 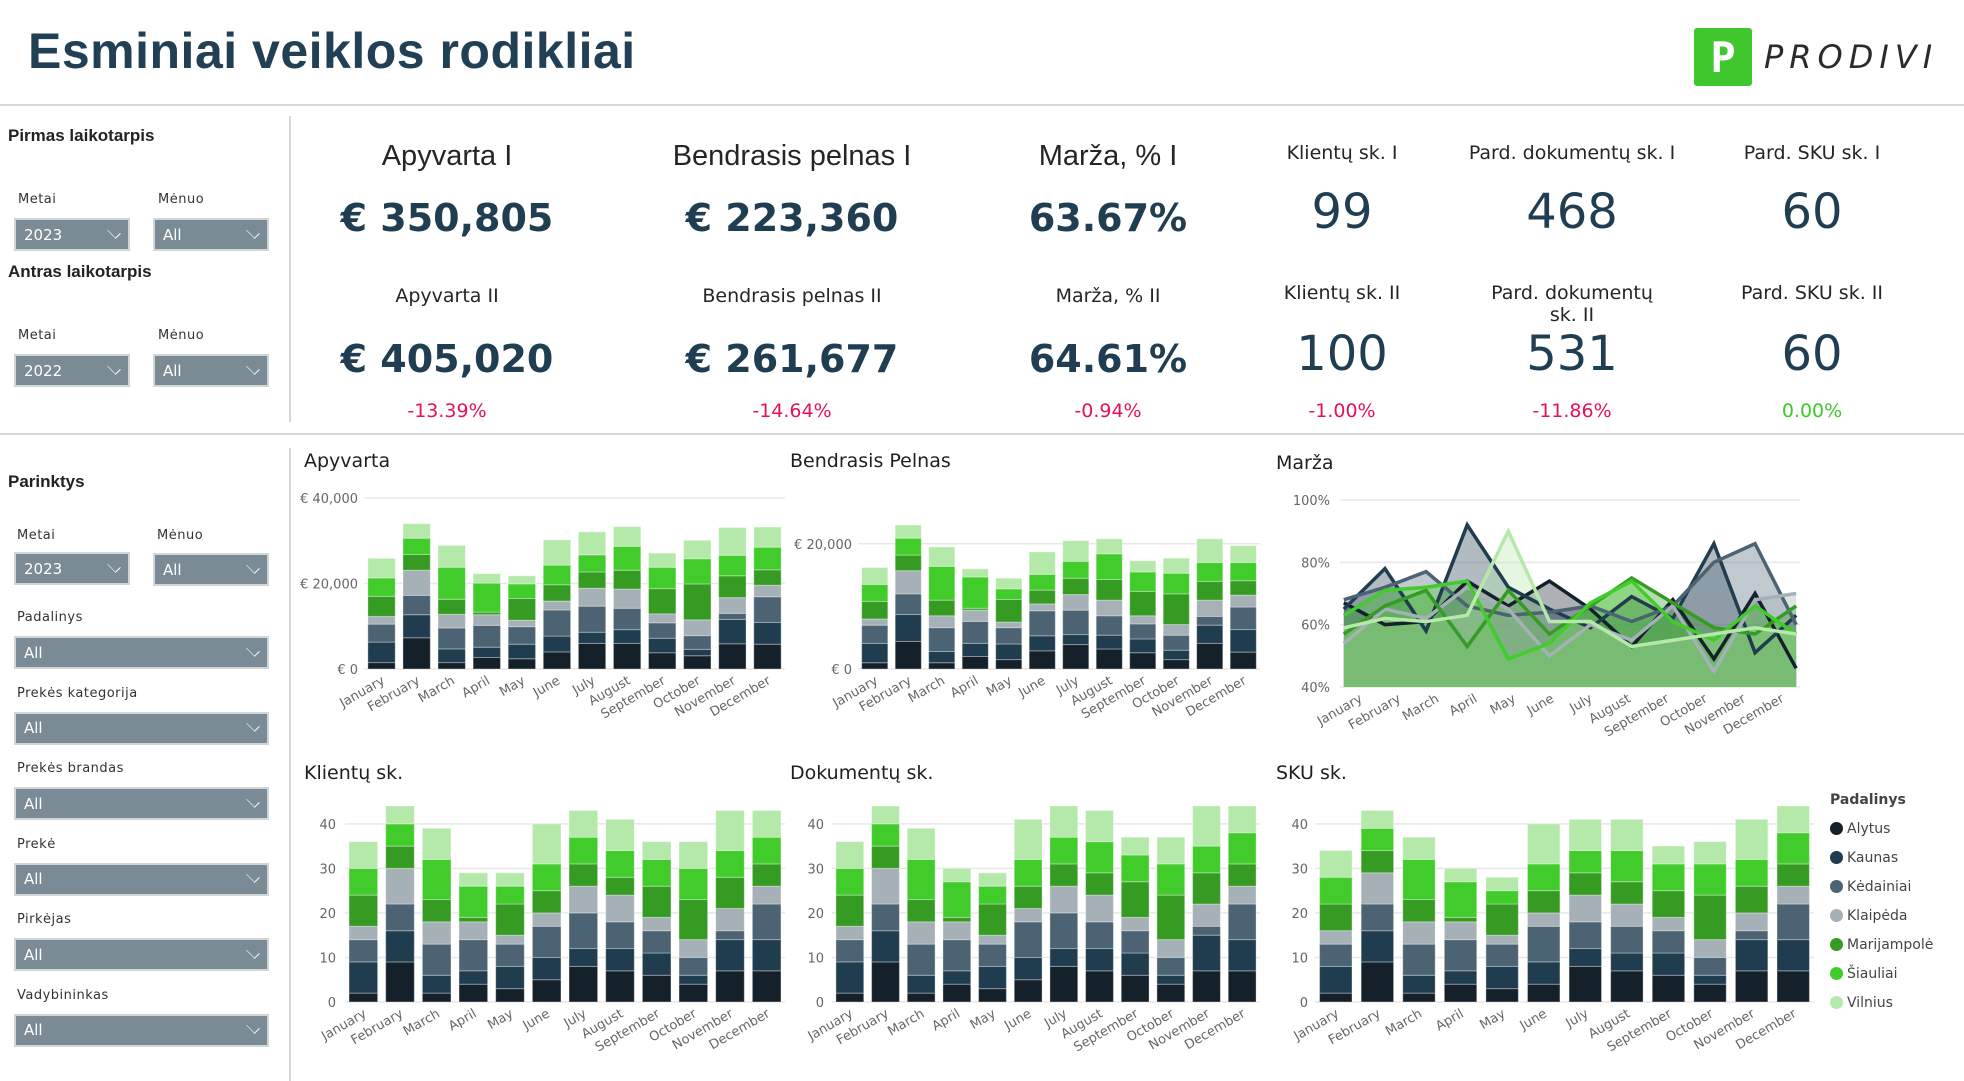 I want to click on y-tick-label: € 0, so click(x=841, y=670).